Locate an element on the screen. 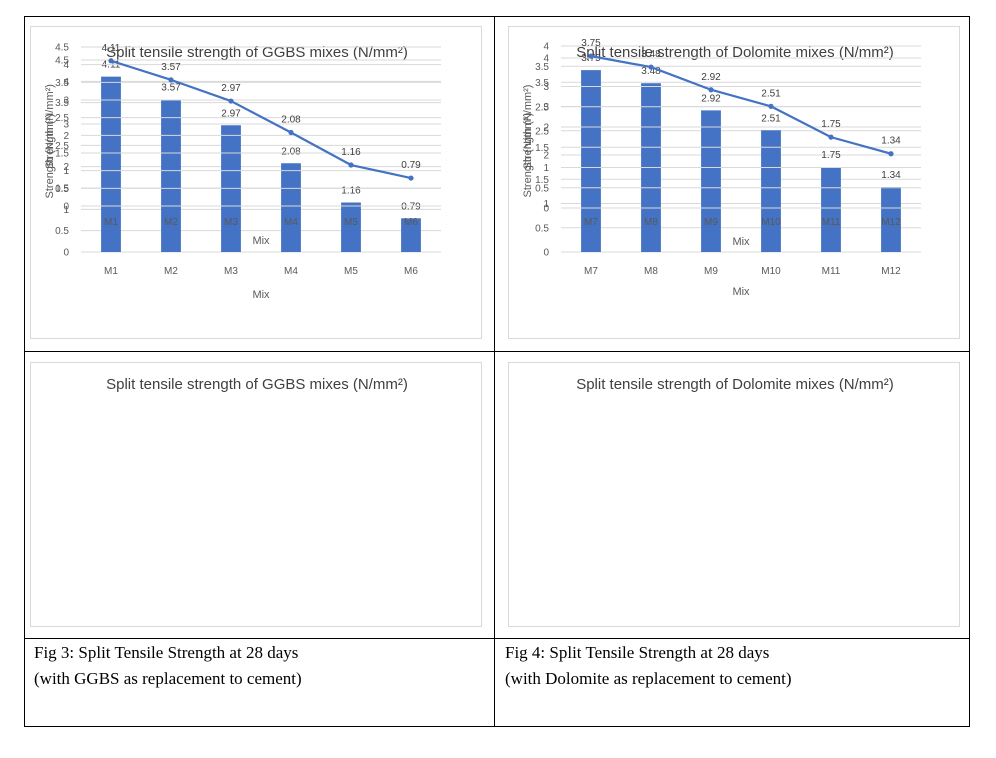 This screenshot has height=758, width=996. table-divider-row1 is located at coordinates (497, 351).